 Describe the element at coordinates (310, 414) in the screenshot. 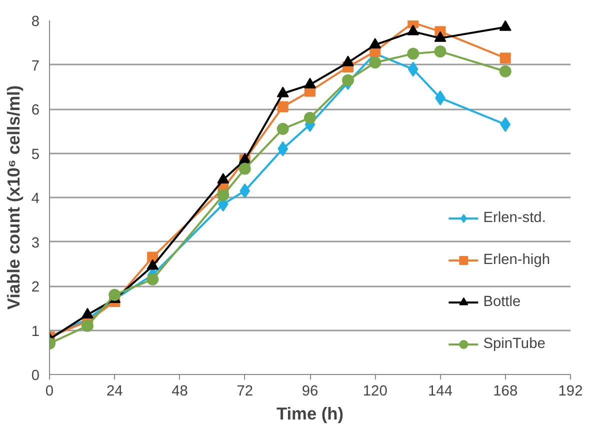

I see `x-axis-title: Time (h)` at that location.